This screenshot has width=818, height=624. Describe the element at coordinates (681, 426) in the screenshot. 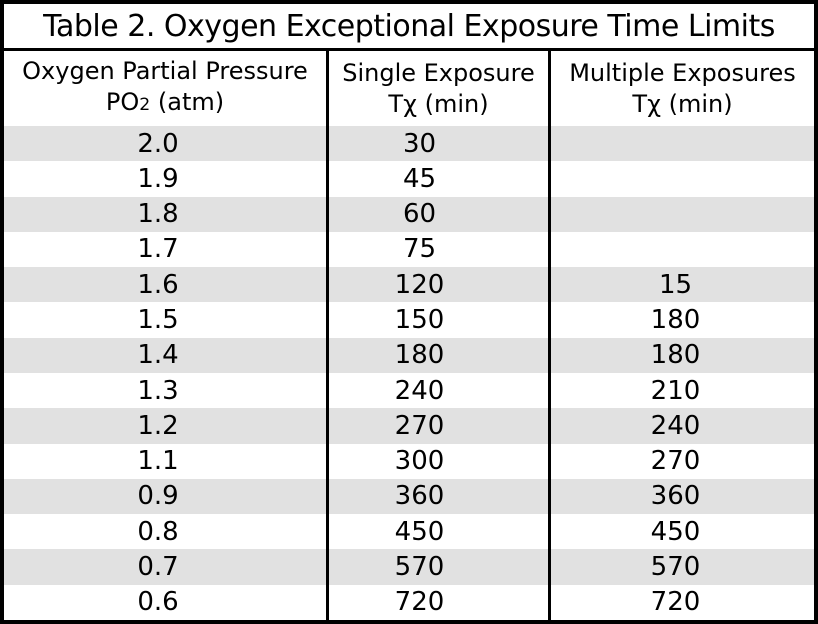

I see `cell-multiple-exposures: 240` at that location.